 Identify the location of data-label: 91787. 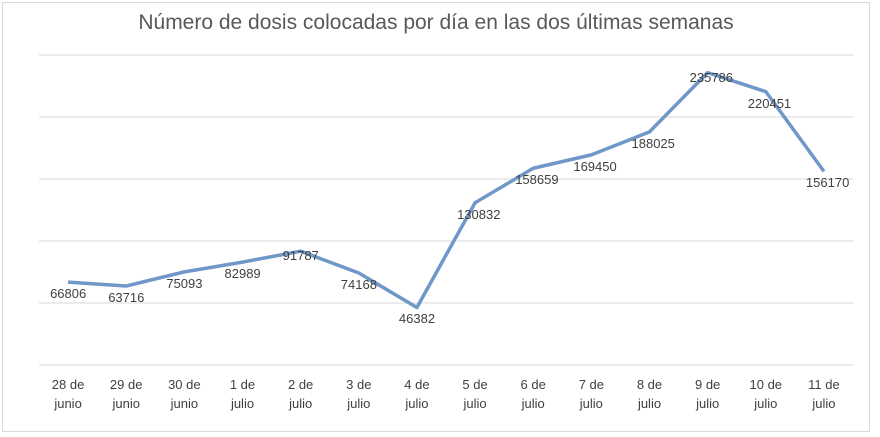
(300, 256).